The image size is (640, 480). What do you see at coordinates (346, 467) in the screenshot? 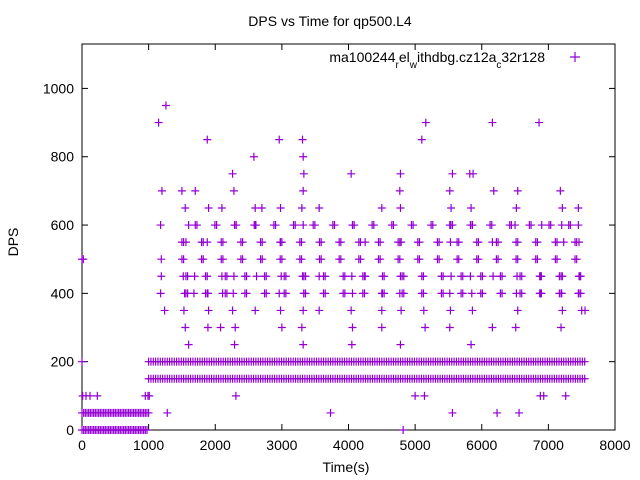
I see `x-axis-label: Time(s)` at bounding box center [346, 467].